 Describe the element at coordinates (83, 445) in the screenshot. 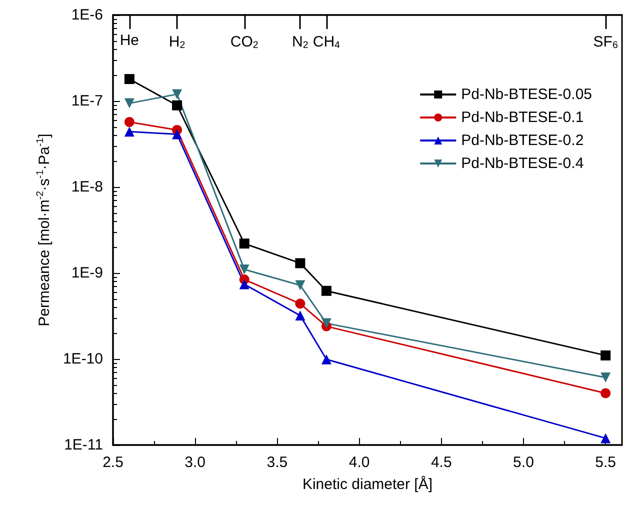

I see `y-tick-label: 1E-11` at that location.